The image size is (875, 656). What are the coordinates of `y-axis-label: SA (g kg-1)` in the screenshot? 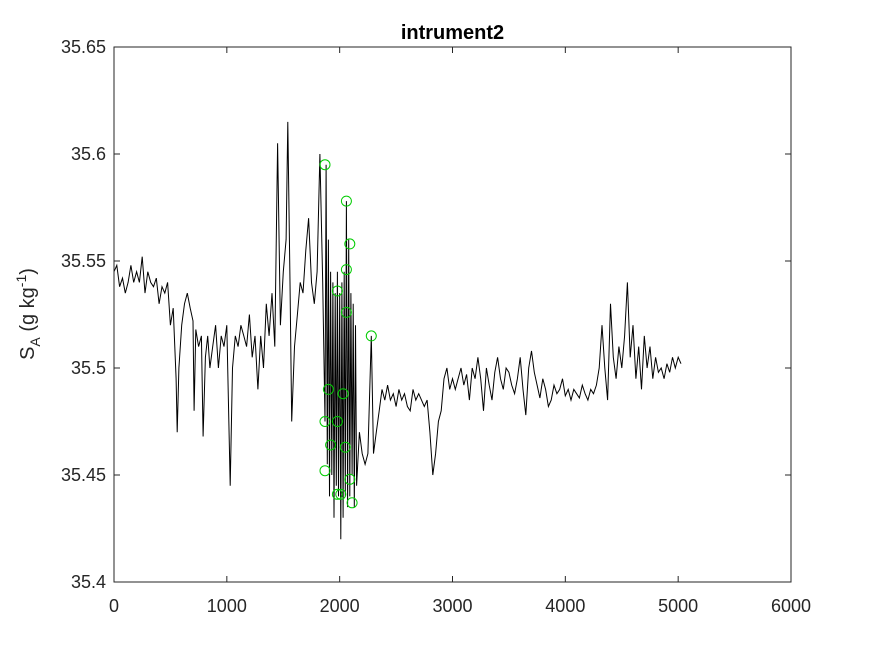 It's located at (28, 314).